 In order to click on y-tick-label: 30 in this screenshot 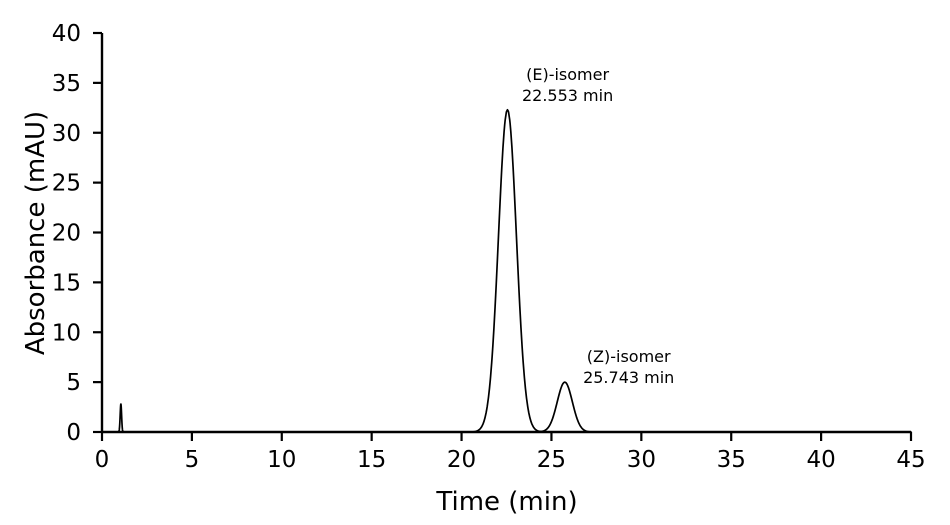, I will do `click(66, 134)`.